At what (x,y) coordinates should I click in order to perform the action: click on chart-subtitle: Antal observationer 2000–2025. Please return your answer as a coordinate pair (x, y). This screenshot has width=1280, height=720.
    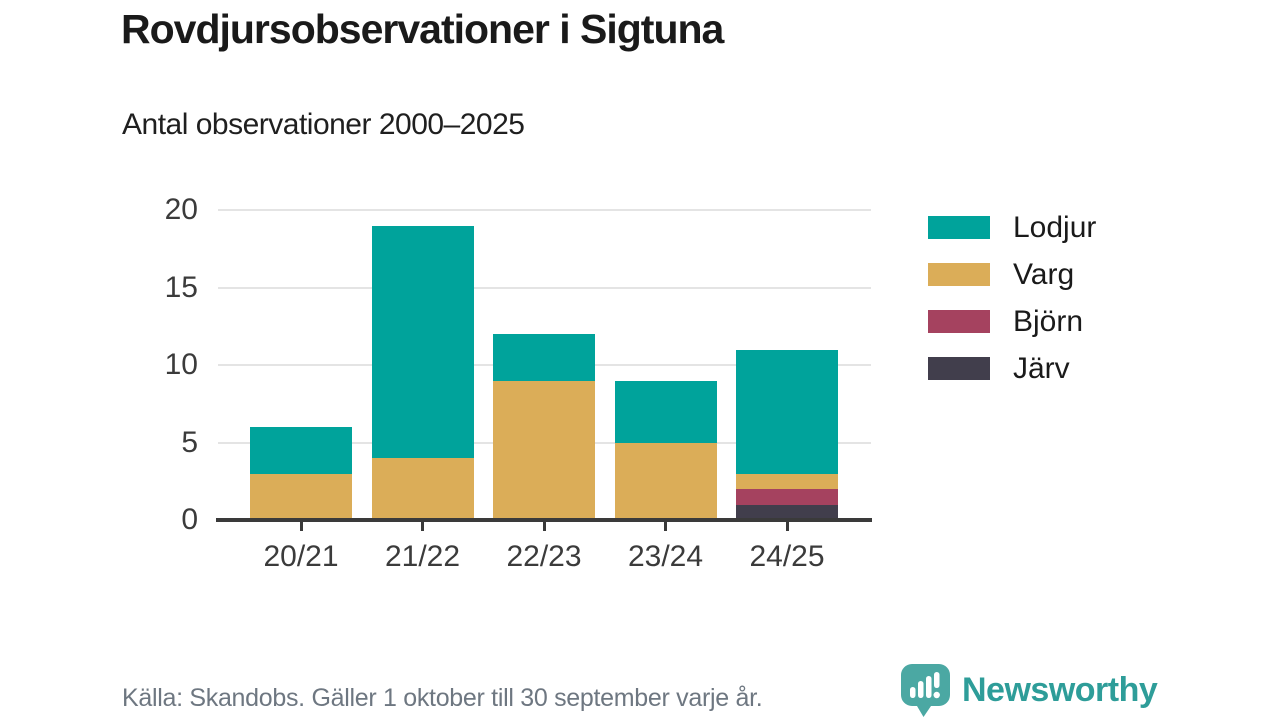
    Looking at the image, I should click on (323, 124).